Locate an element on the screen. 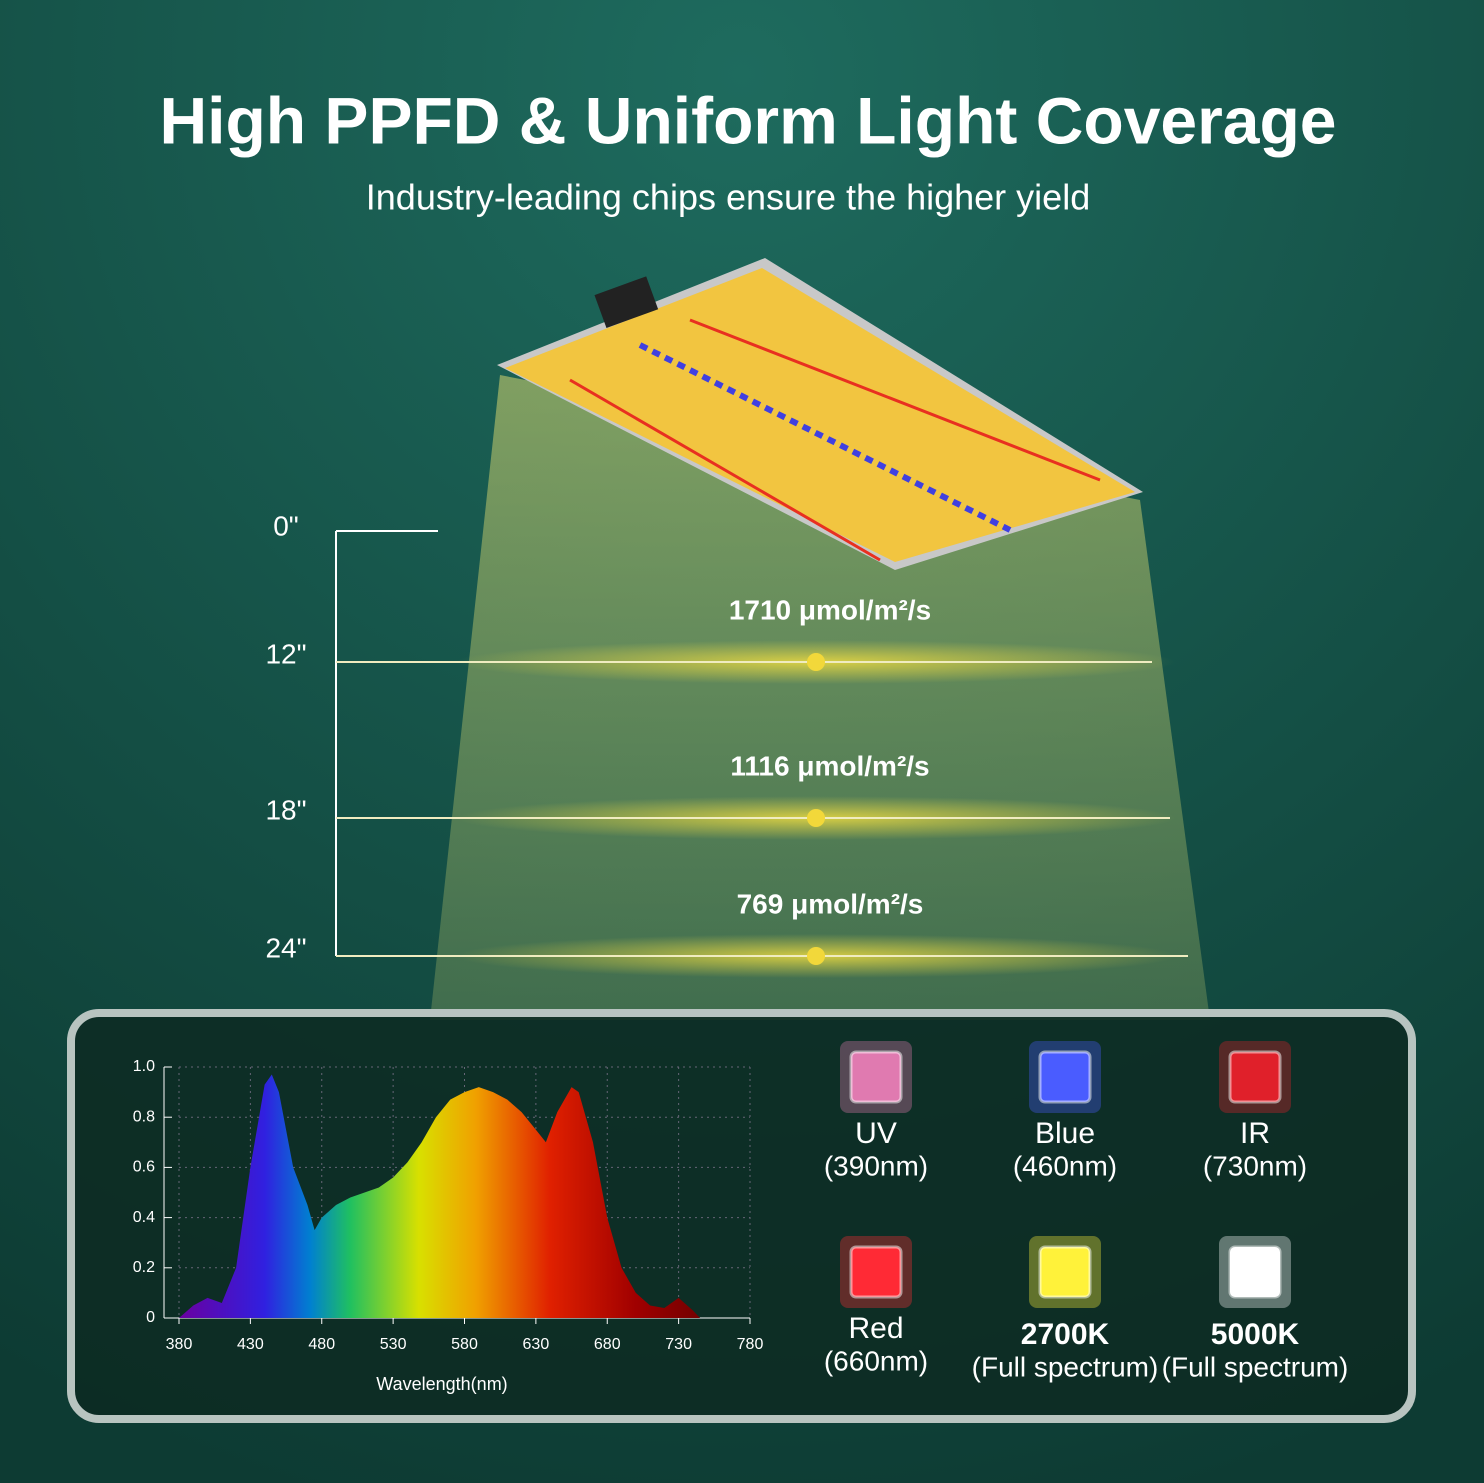 This screenshot has width=1484, height=1483. y-tick-label: 0.2 is located at coordinates (144, 1267).